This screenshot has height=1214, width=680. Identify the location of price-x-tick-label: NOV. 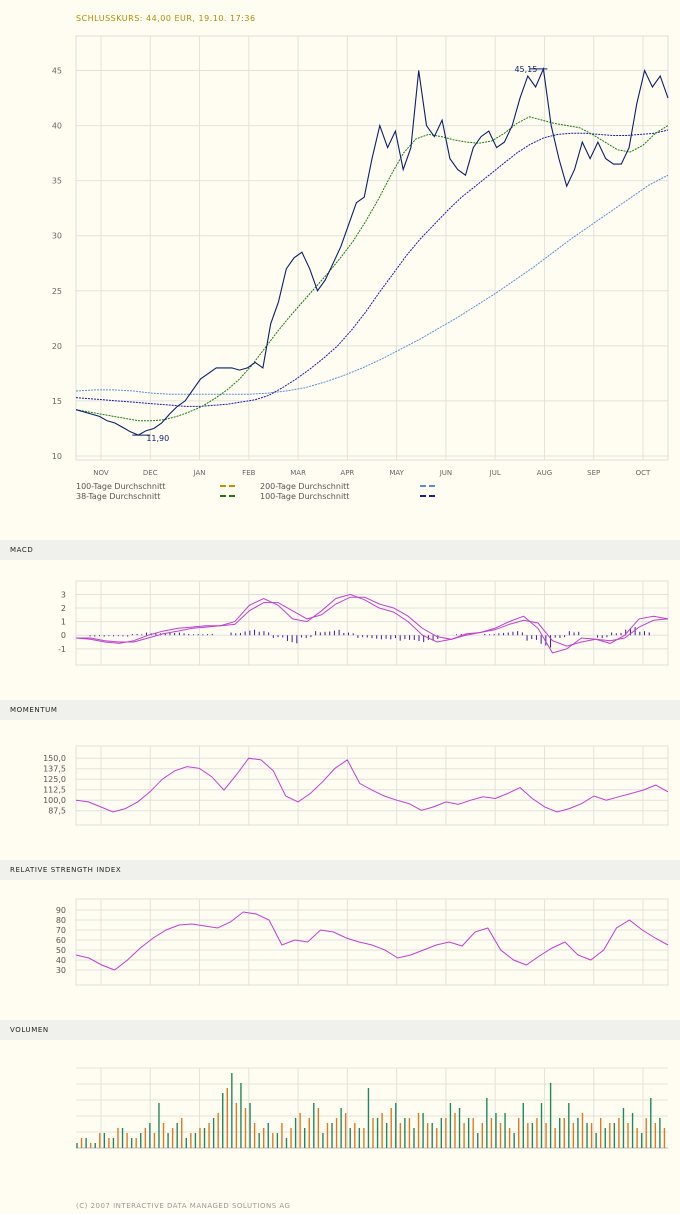
(101, 473).